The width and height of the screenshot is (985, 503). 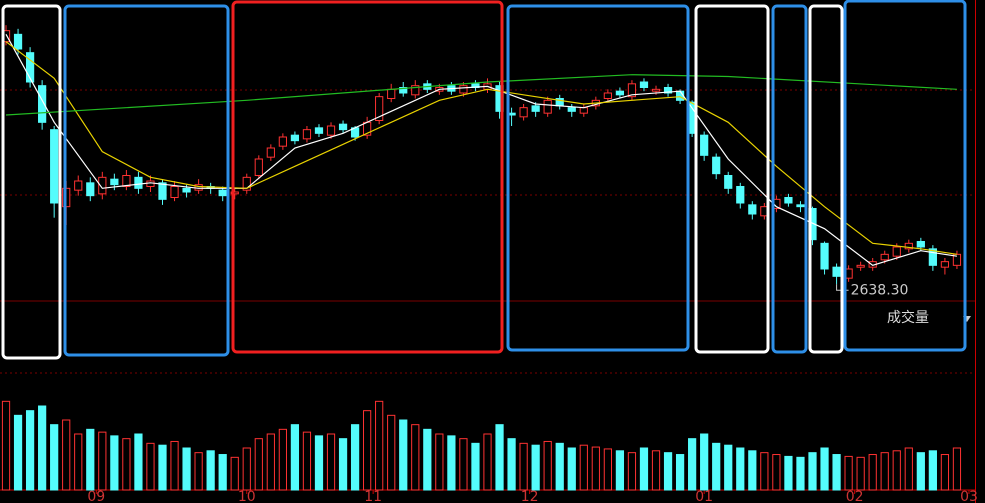 What do you see at coordinates (908, 317) in the screenshot?
I see `volume-label: 成交量` at bounding box center [908, 317].